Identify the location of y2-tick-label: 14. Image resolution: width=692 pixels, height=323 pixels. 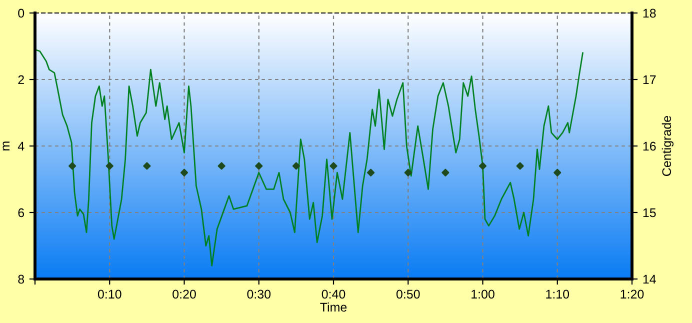
(649, 279).